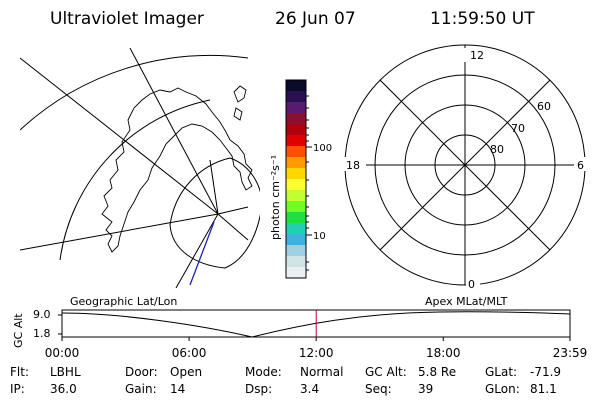 This screenshot has width=600, height=400. I want to click on status-label: Door:, so click(141, 372).